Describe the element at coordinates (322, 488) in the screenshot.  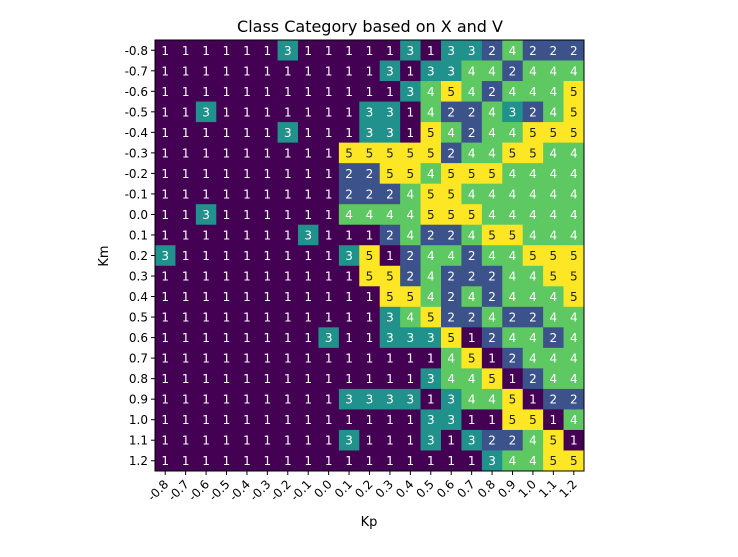
I see `x-tick-label: 0.0` at that location.